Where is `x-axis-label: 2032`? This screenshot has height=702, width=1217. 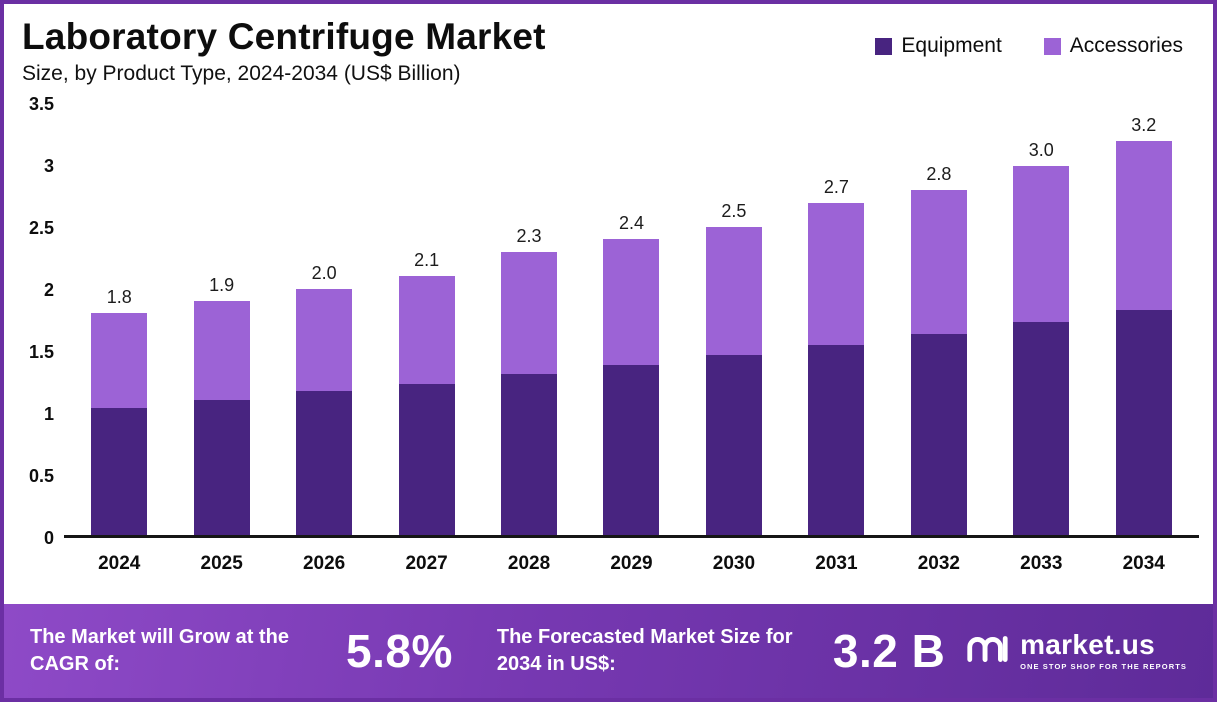
x-axis-label: 2032 is located at coordinates (938, 563).